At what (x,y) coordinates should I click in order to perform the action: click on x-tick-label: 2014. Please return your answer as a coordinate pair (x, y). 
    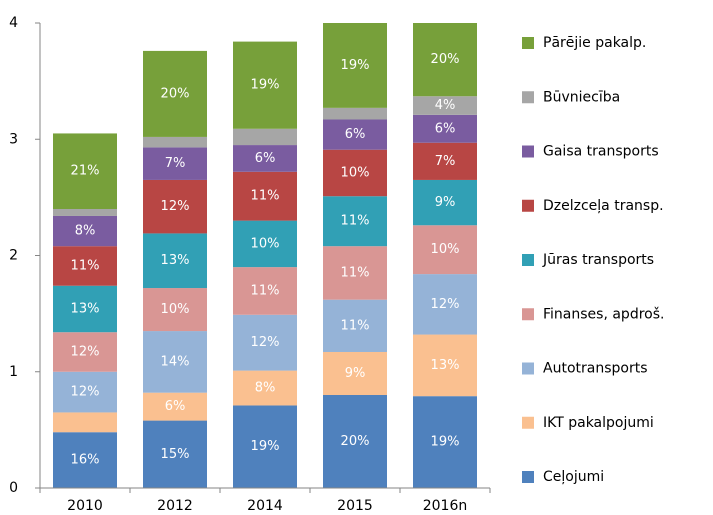
    Looking at the image, I should click on (265, 506).